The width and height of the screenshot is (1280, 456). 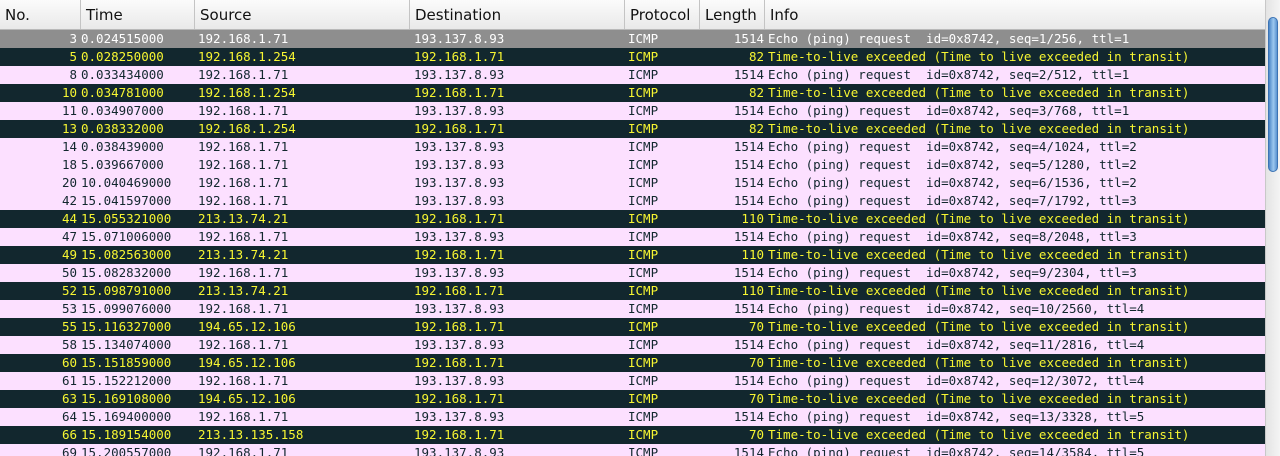 I want to click on packet-length: 70, so click(x=756, y=326).